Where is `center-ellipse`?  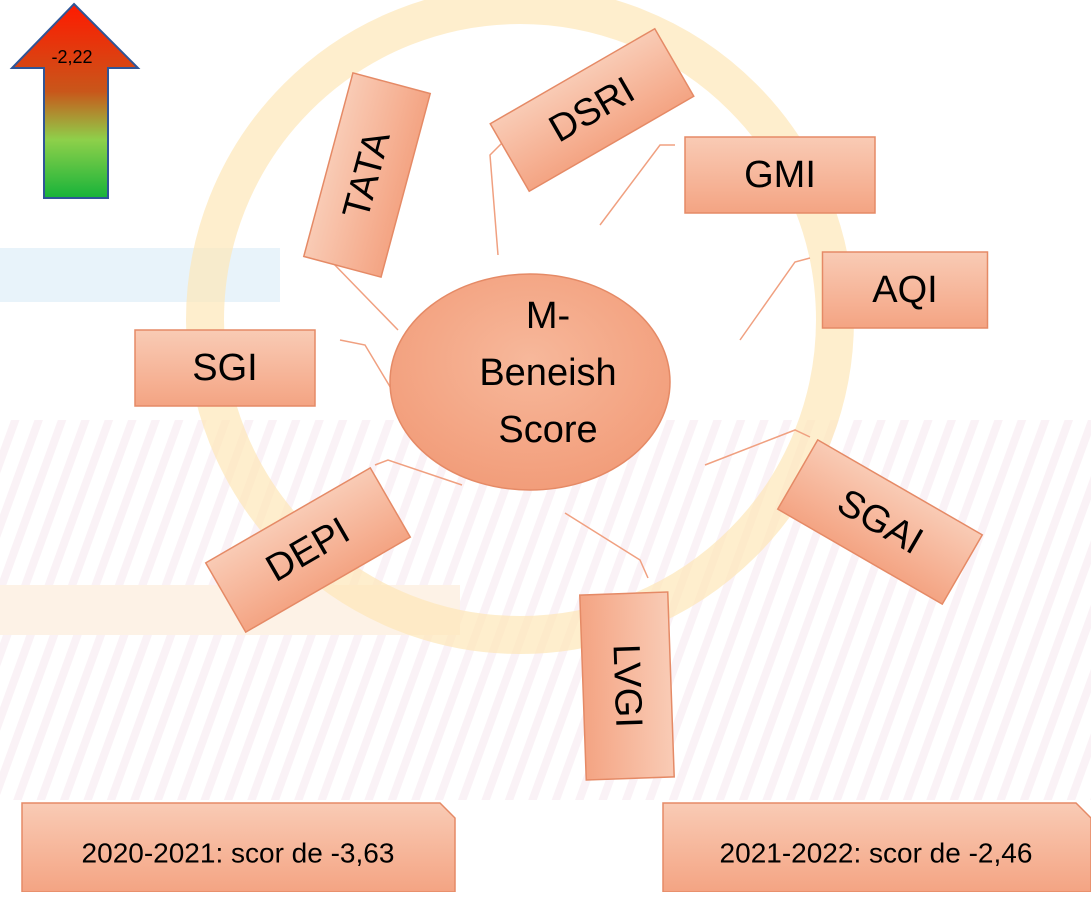 center-ellipse is located at coordinates (530, 382).